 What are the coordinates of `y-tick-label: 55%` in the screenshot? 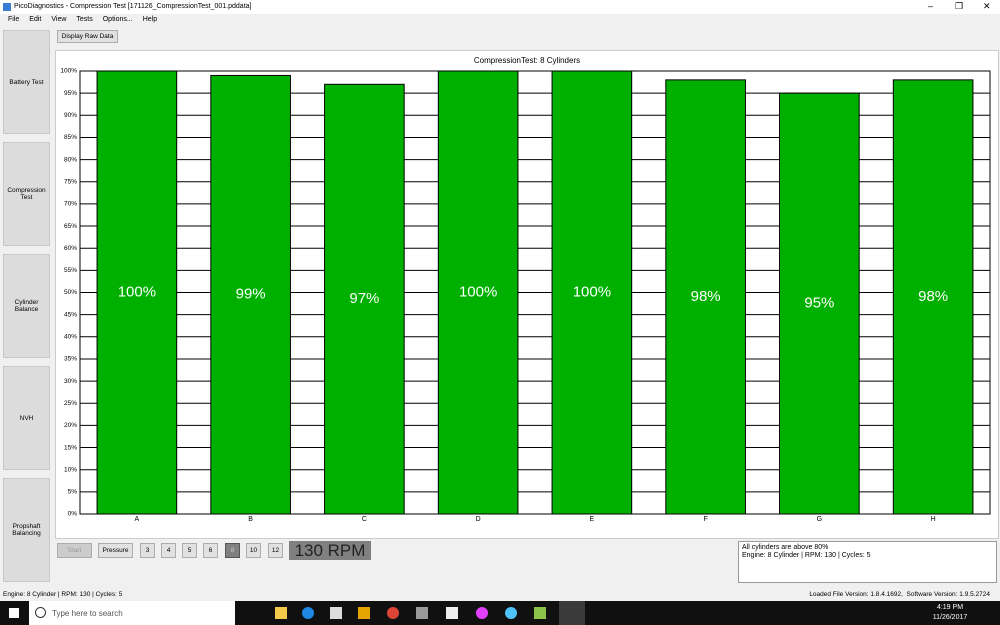 It's located at (70, 270).